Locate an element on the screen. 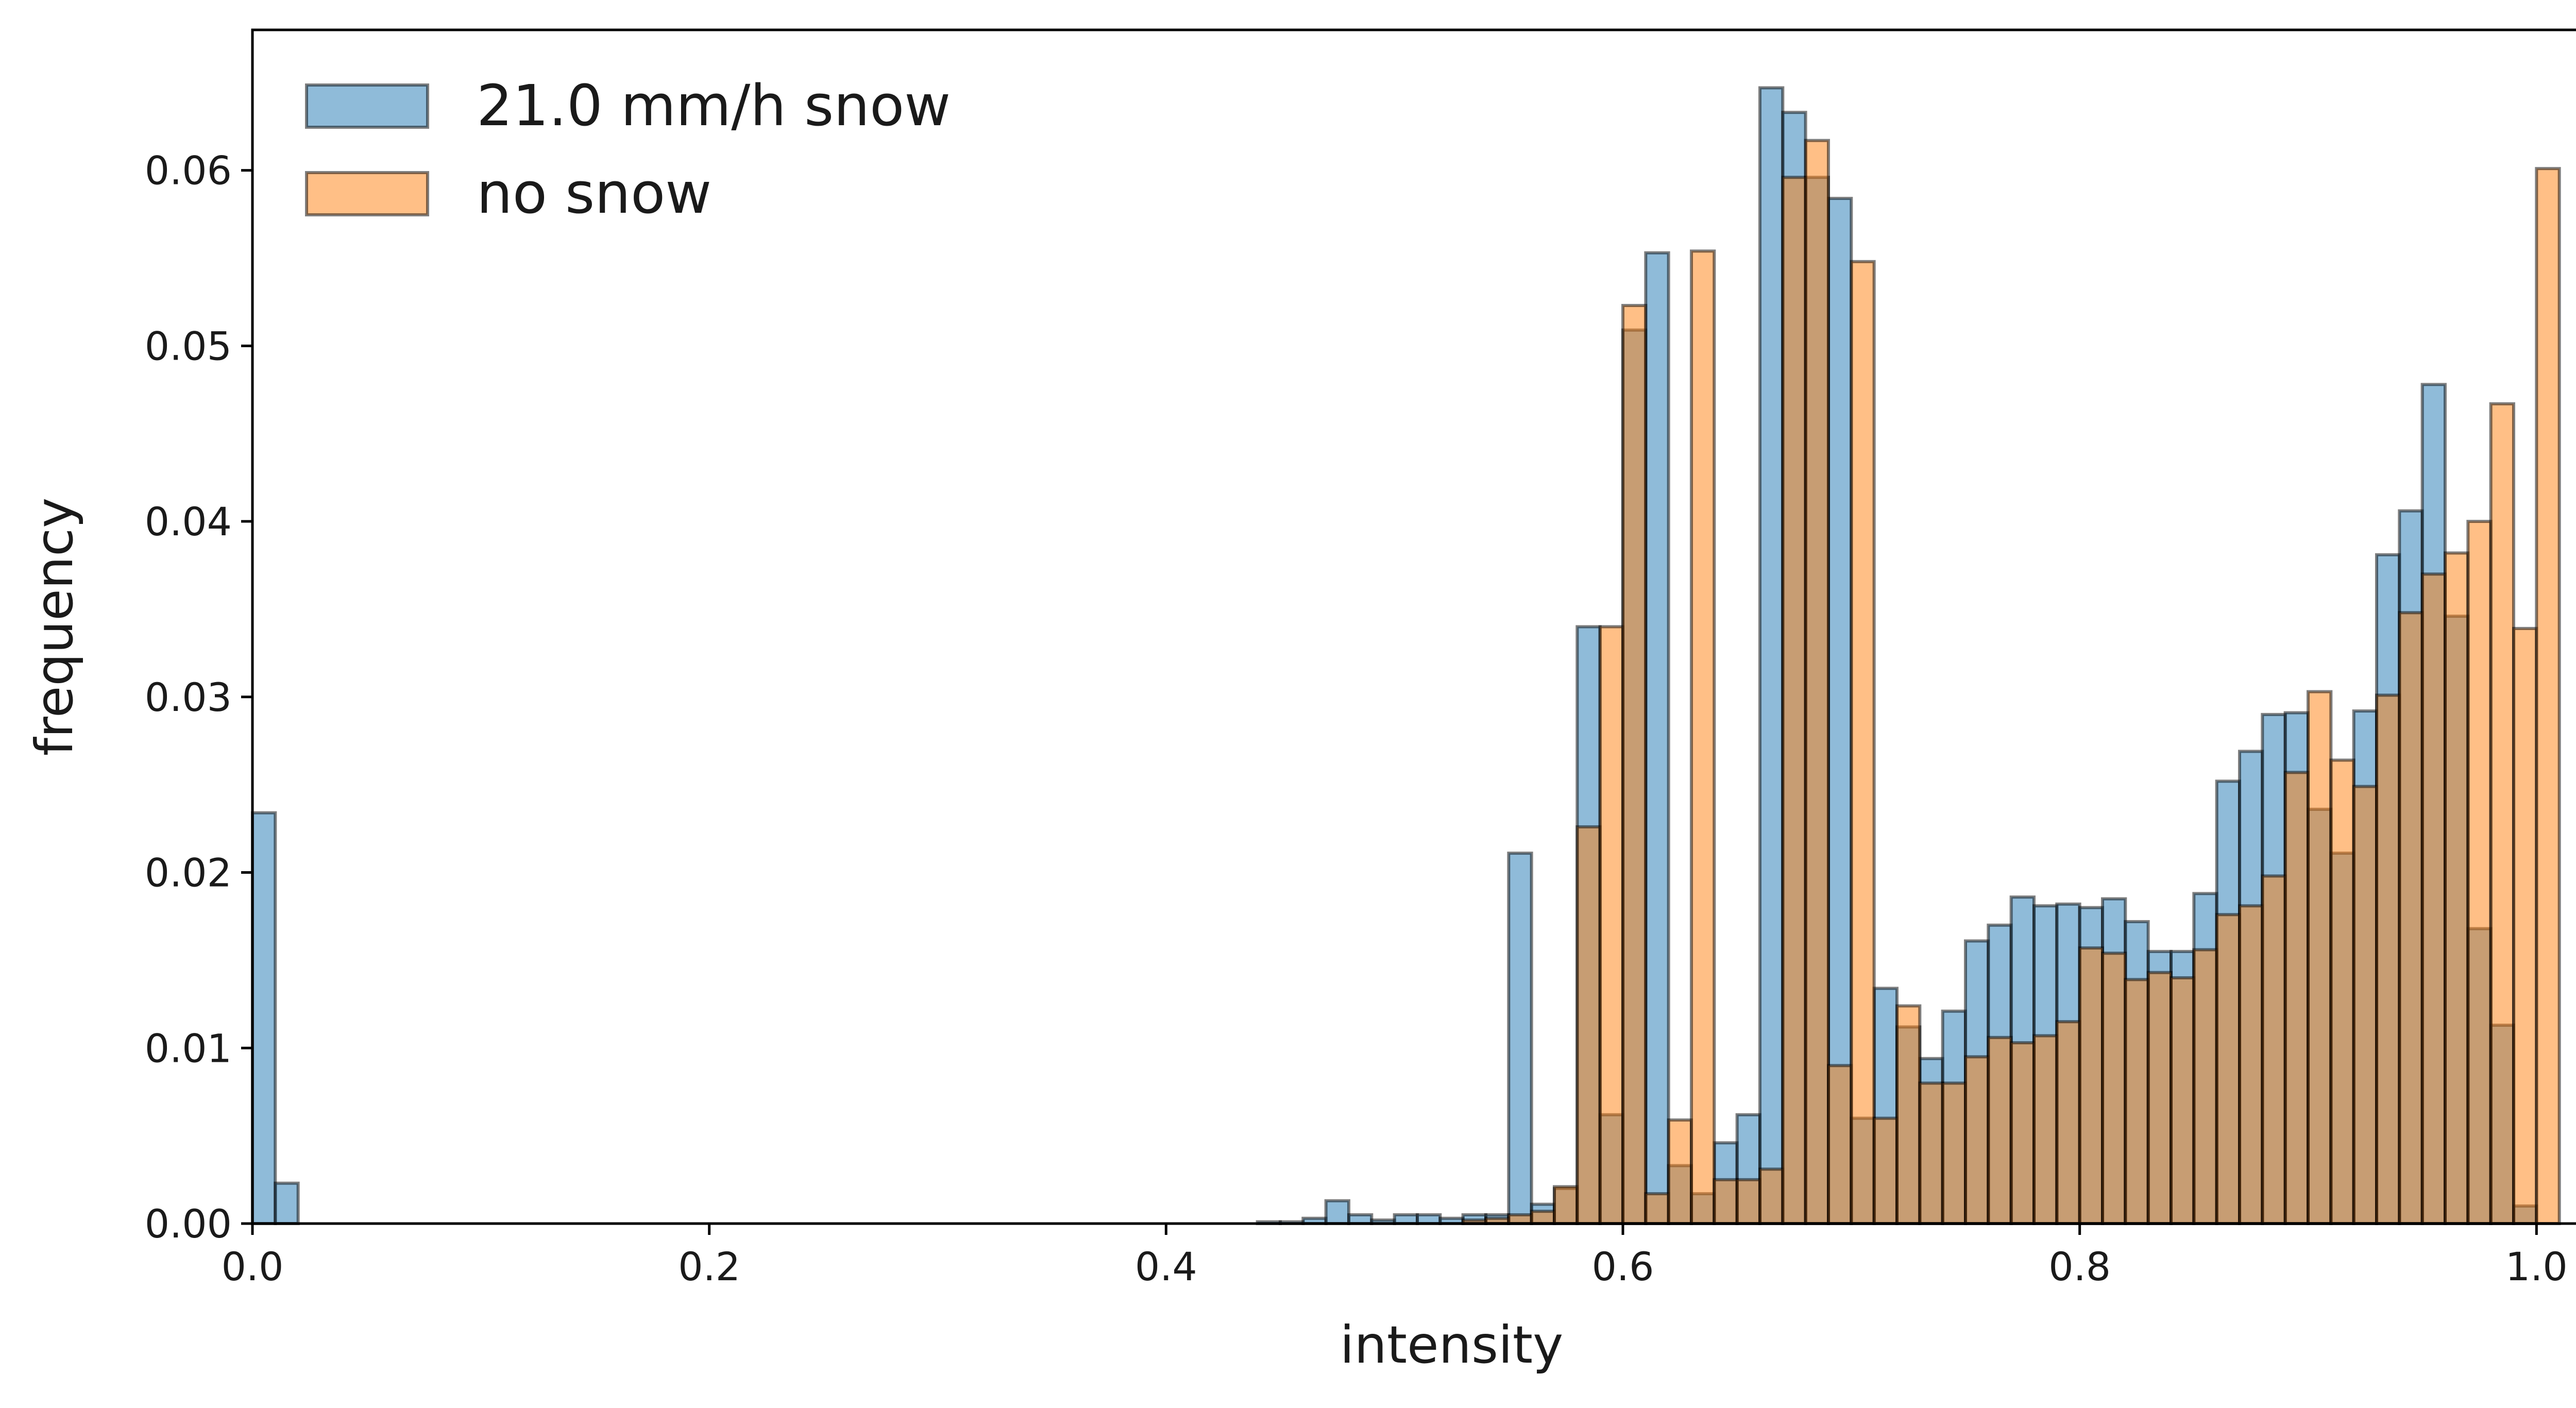  y-axis-ticks: 0.00 0.01 0.02 0.03 0.04 0.05 0.06 is located at coordinates (199, 698).